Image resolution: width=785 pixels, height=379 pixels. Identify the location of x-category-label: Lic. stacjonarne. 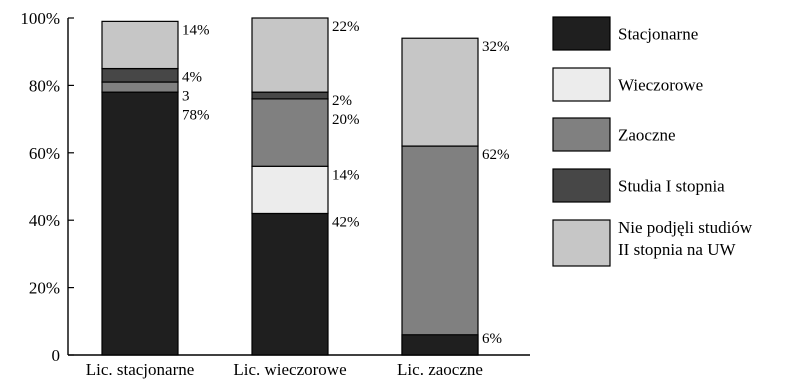
(140, 369).